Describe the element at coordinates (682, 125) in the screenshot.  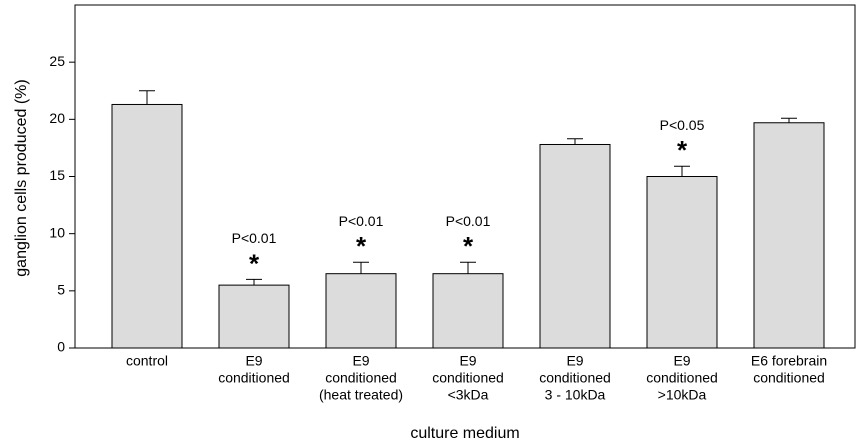
I see `annotation: P<0.05` at that location.